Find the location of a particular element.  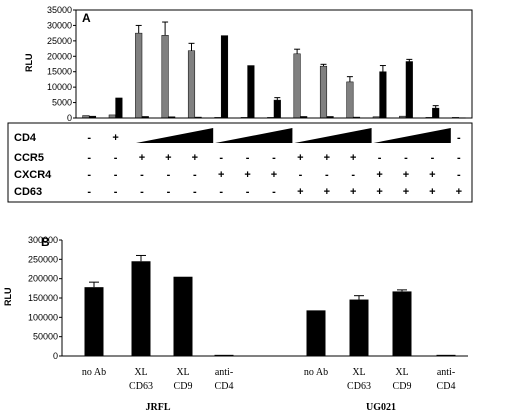

panel-b-category-label: CD9 is located at coordinates (183, 386).